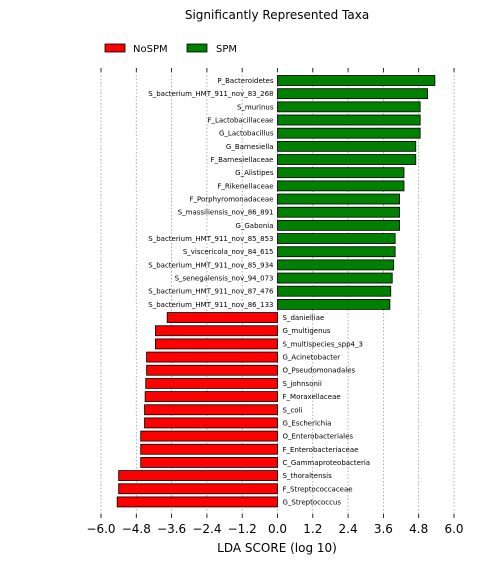 This screenshot has width=504, height=565. Describe the element at coordinates (453, 529) in the screenshot. I see `x-tick-label: 6.0` at that location.